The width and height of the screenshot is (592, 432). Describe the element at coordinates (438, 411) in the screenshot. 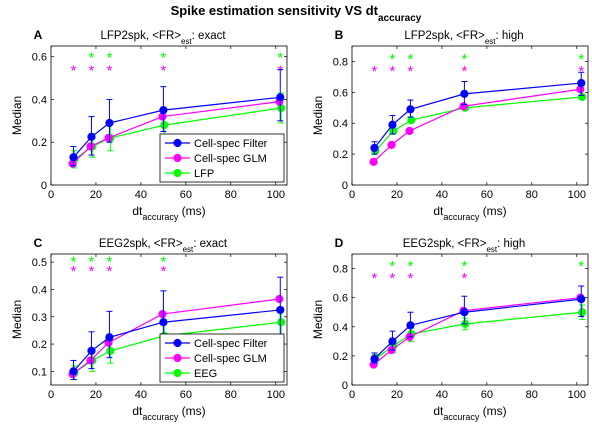

I see `x-axis-label-main: dt` at that location.